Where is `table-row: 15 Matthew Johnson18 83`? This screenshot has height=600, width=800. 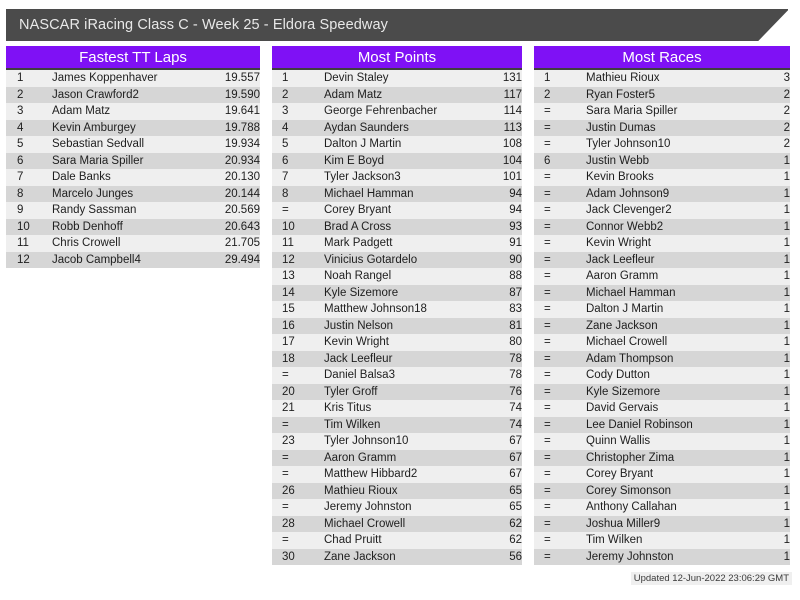
table-row: 15 Matthew Johnson18 83 is located at coordinates (397, 309).